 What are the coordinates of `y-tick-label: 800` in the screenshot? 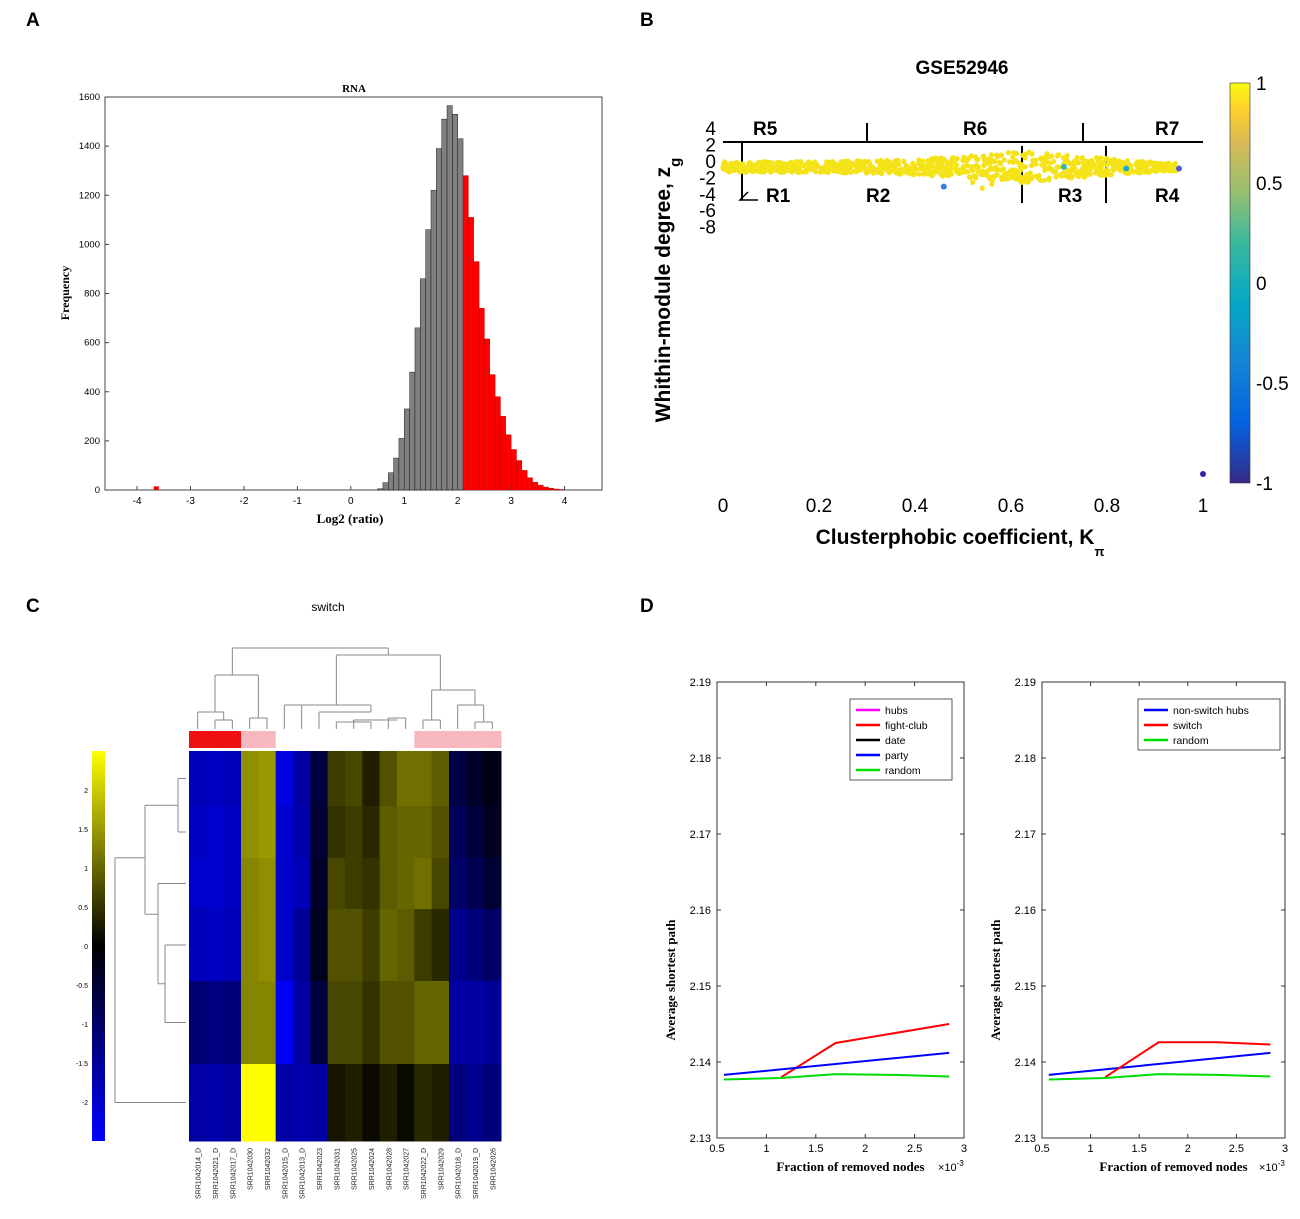 It's located at (92, 294).